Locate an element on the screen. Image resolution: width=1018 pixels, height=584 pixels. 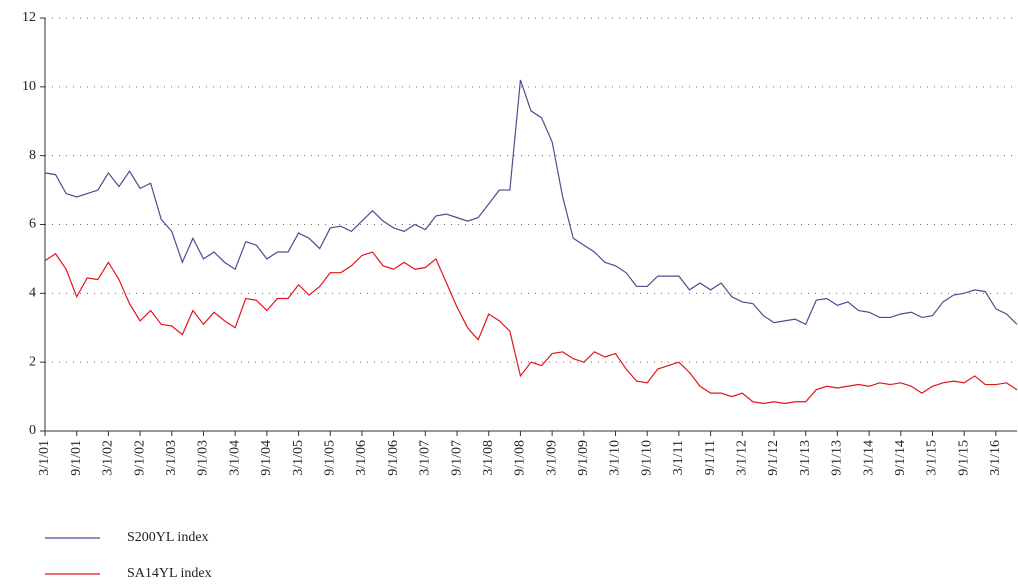
legend-label: S200YL index is located at coordinates (168, 537).